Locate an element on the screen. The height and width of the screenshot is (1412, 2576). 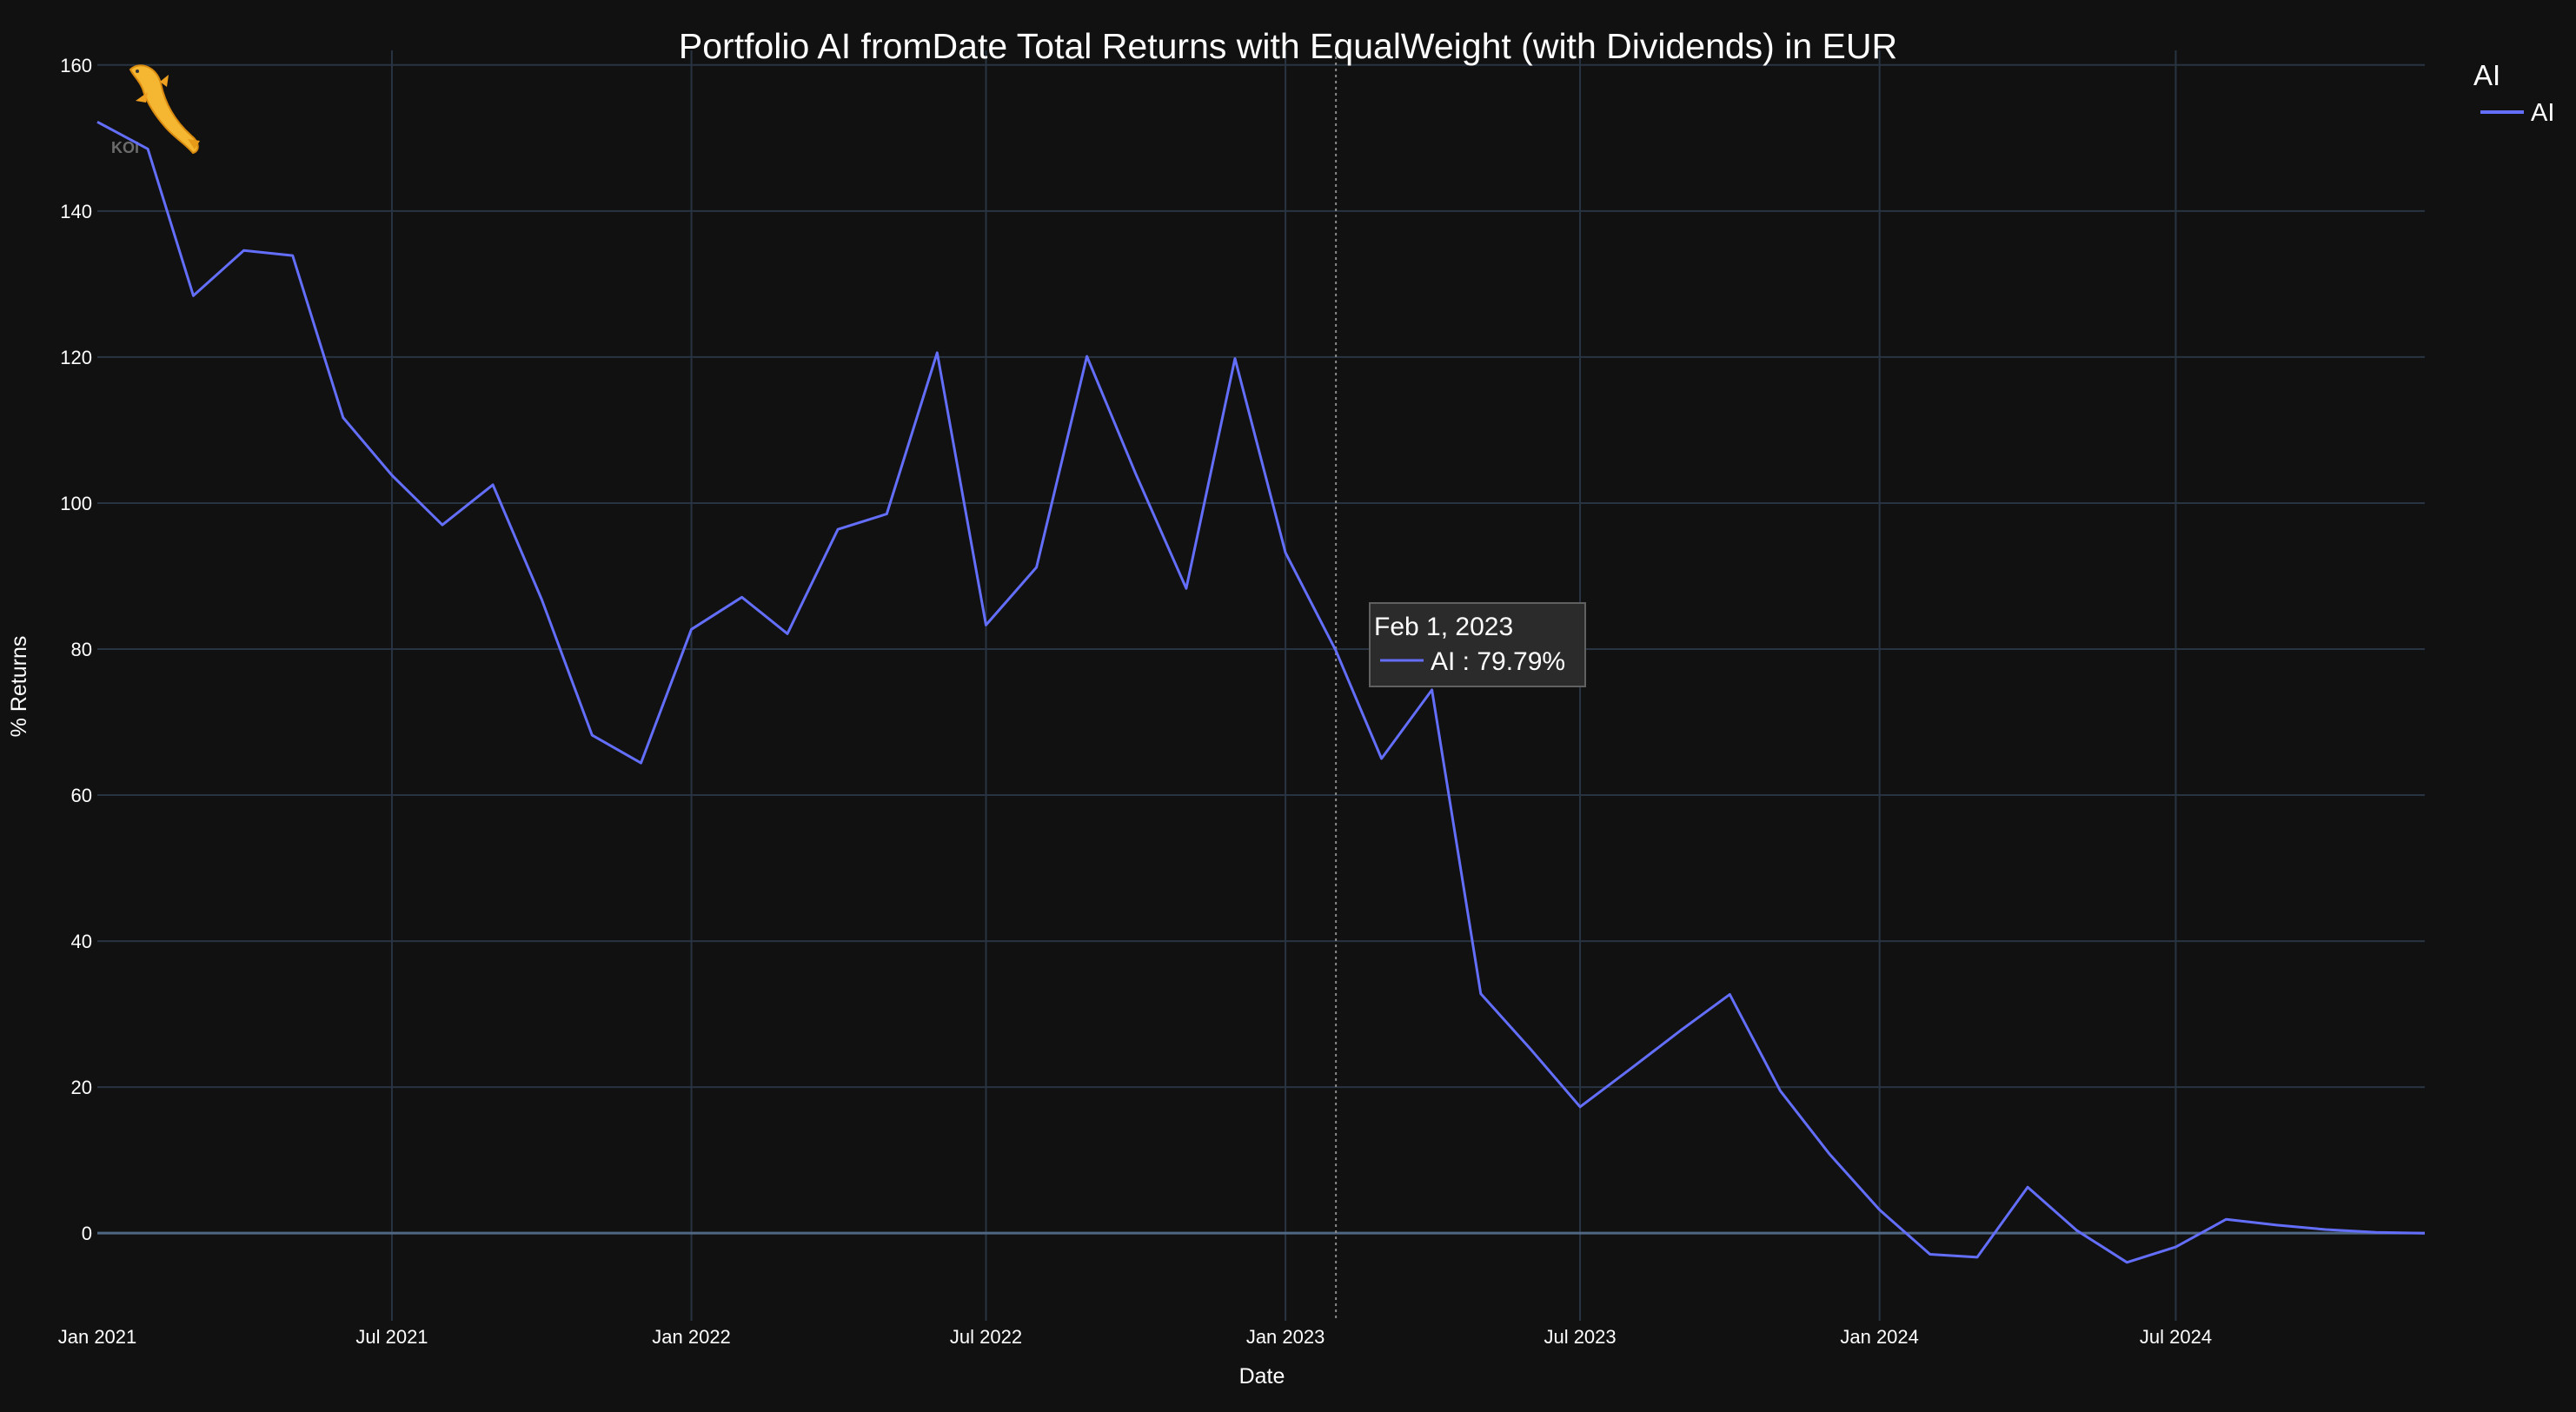
y-tick-label: 80 is located at coordinates (81, 649).